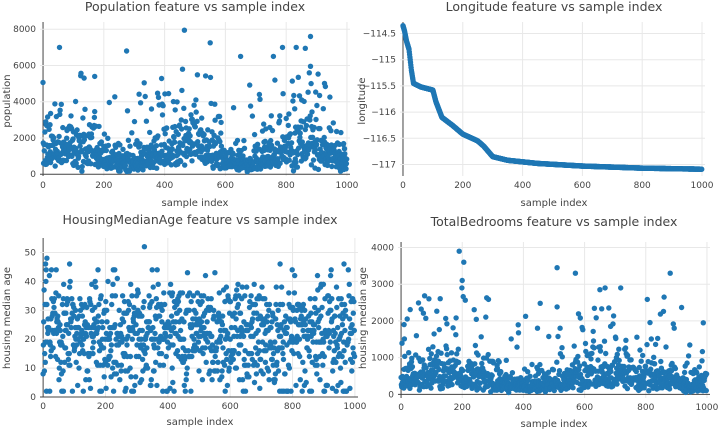 Image resolution: width=719 pixels, height=436 pixels. Describe the element at coordinates (199, 186) in the screenshot. I see `x-tick-labels: 0 200 400 600 800 1000` at that location.